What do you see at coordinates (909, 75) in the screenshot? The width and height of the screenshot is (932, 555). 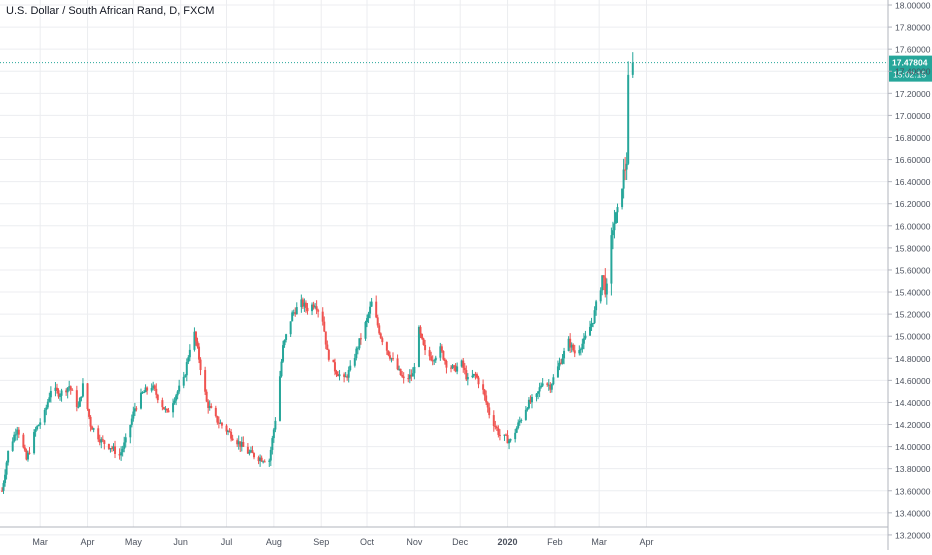 I see `countdown-timer: 15:02:15` at bounding box center [909, 75].